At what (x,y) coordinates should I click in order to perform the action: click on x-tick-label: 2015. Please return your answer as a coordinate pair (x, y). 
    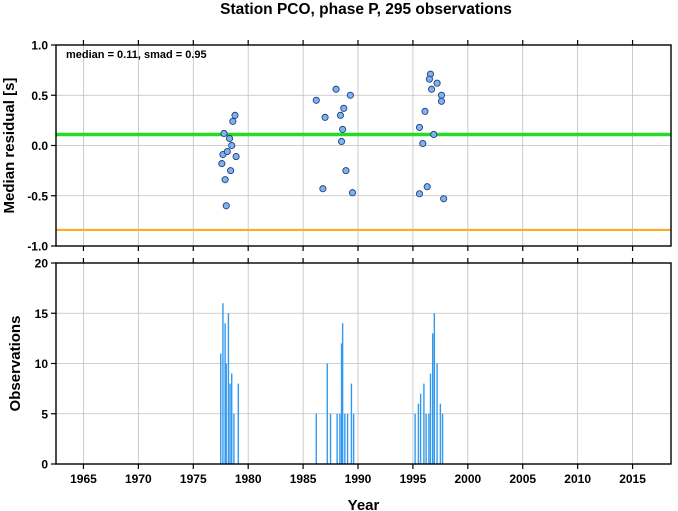
    Looking at the image, I should click on (632, 479).